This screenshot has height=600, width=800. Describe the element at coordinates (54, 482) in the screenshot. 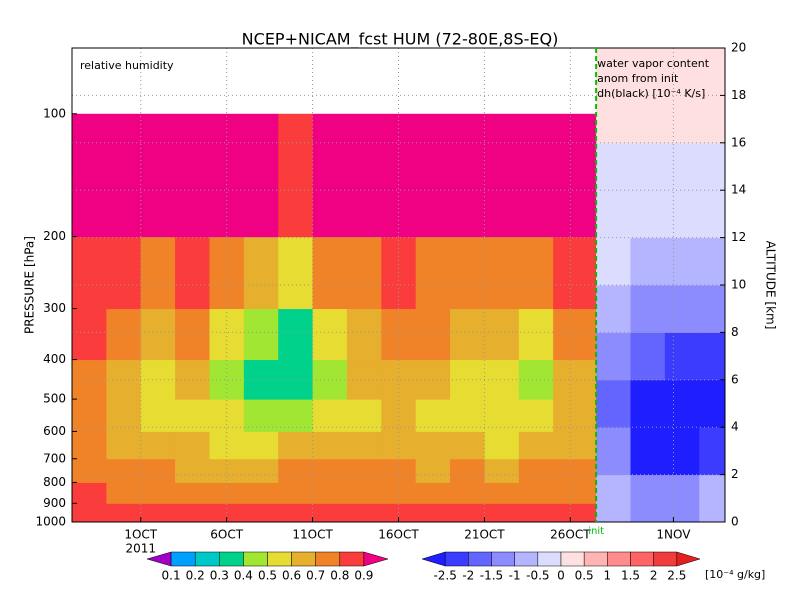

I see `y-tick-label: 800` at that location.